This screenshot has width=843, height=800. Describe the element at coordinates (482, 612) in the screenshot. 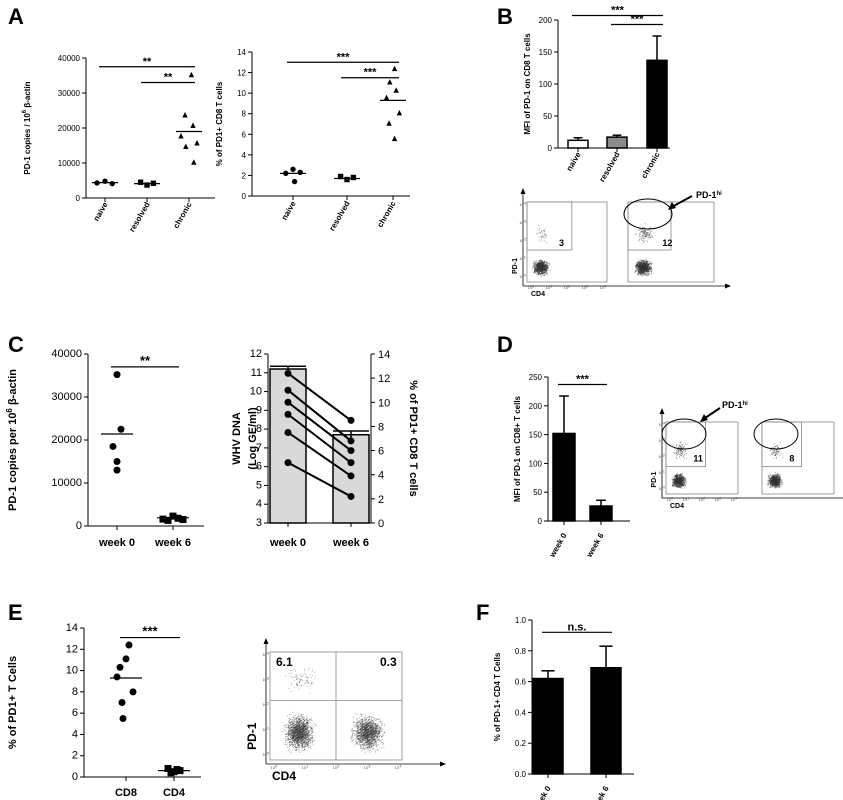

I see `panel-letter-f: F` at that location.